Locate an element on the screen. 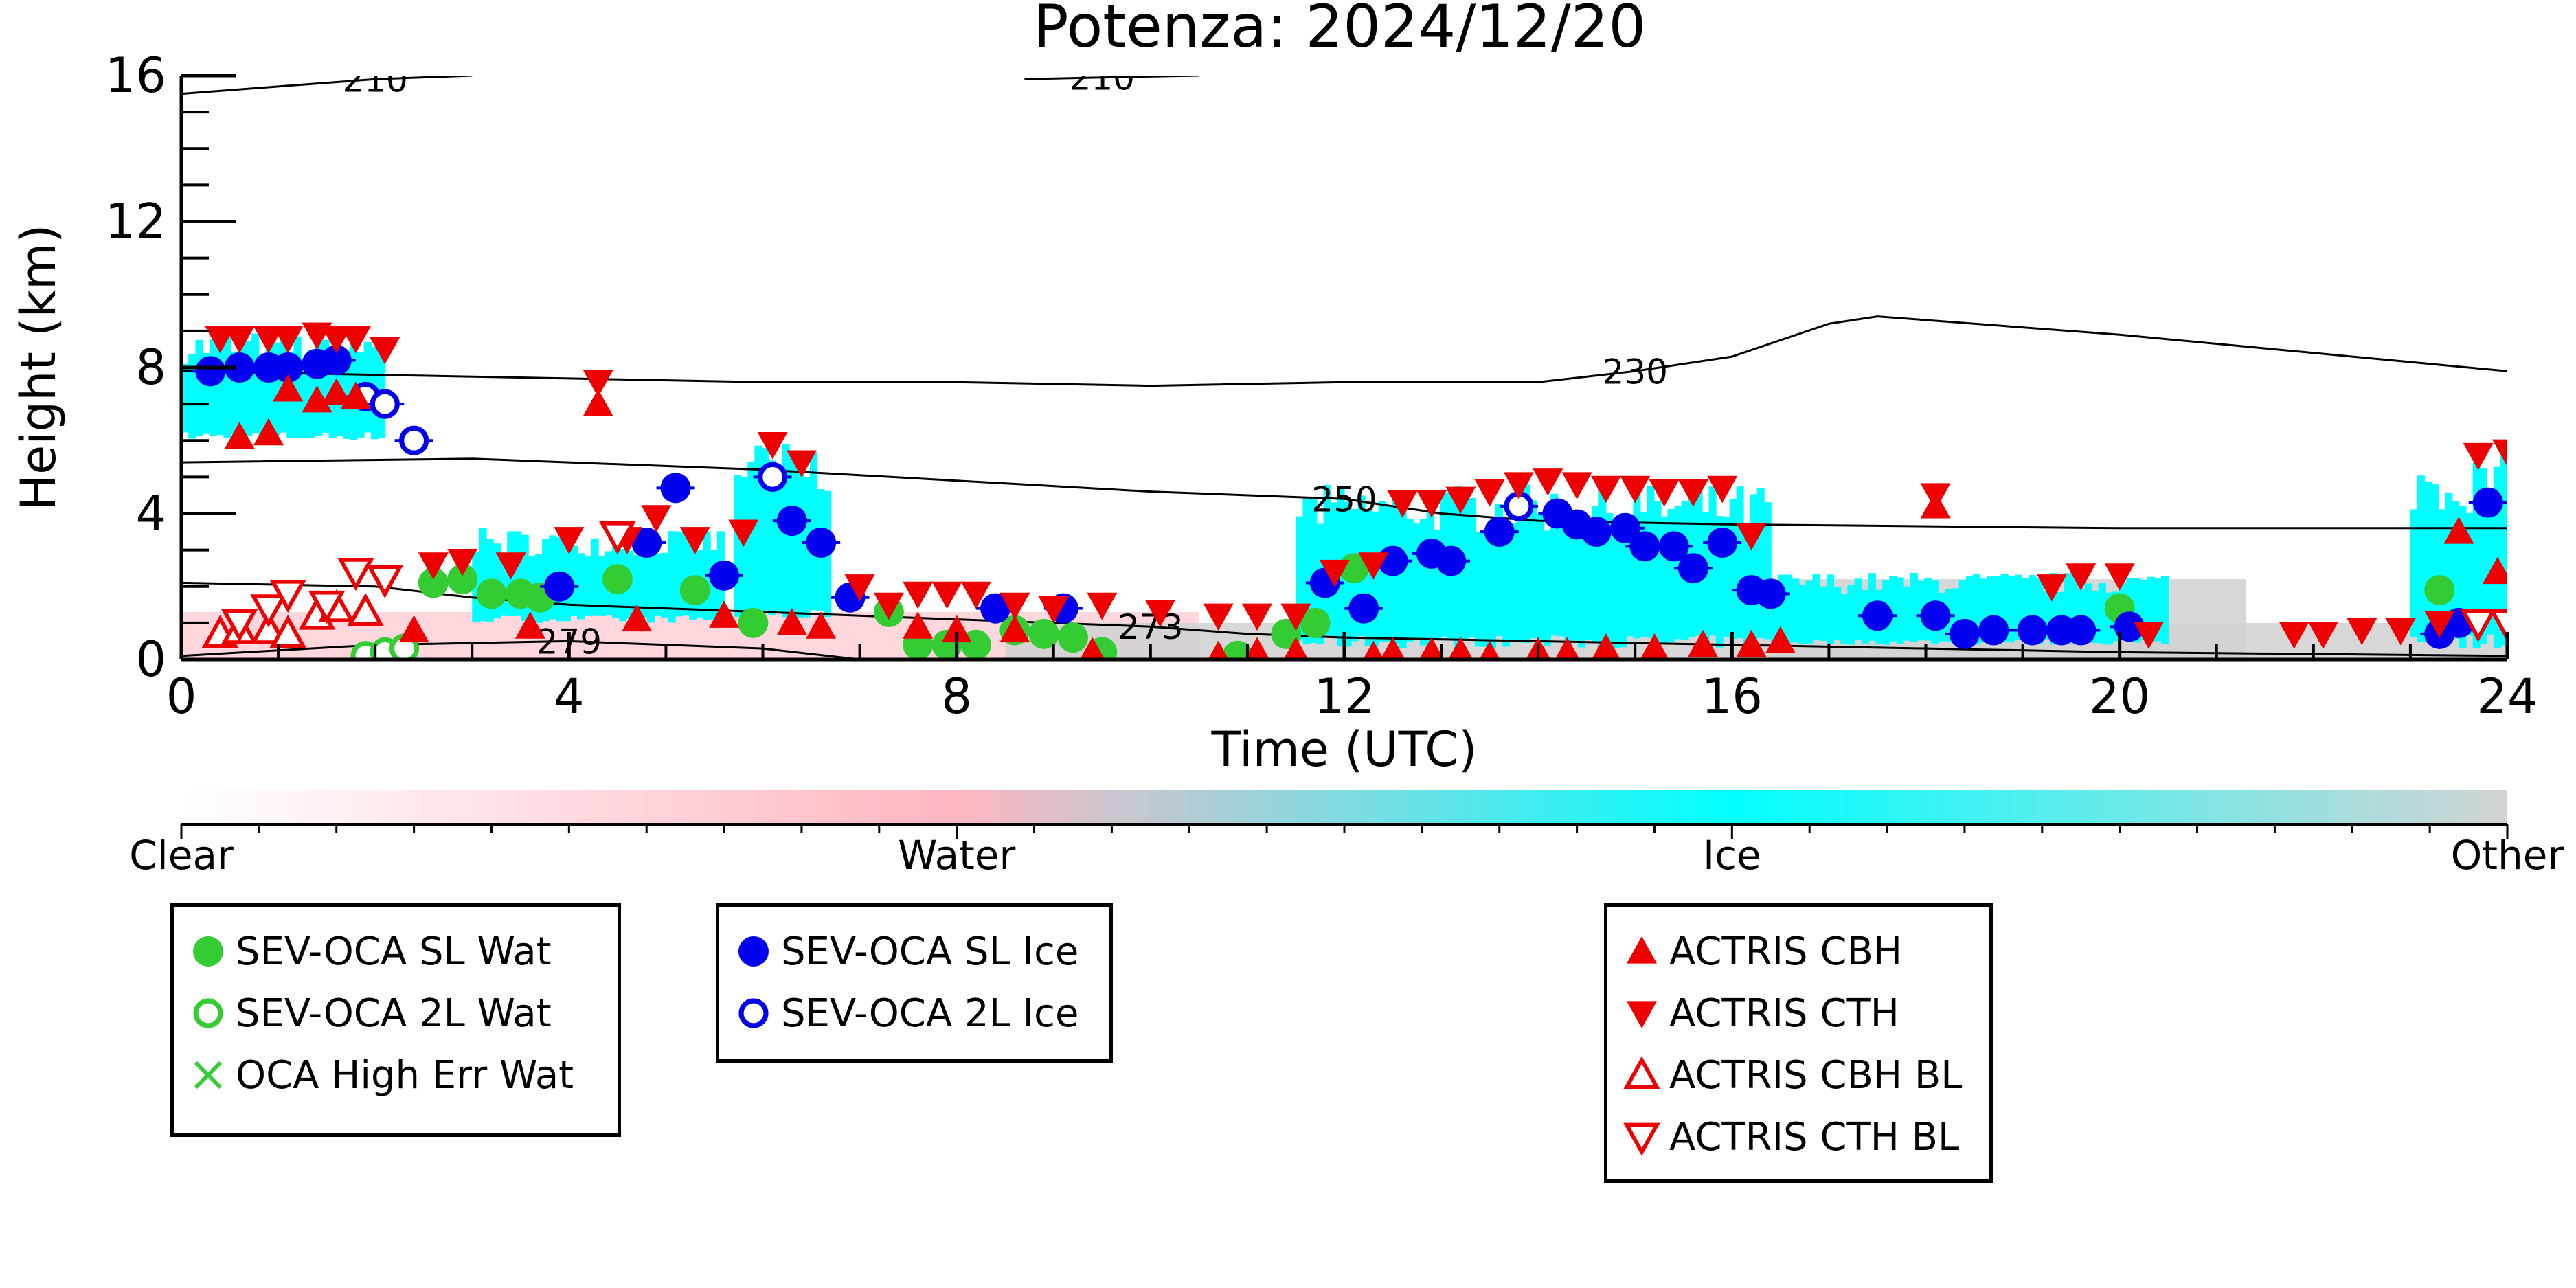 The width and height of the screenshot is (2576, 1288). legend-label: SEV-OCA 2L Wat is located at coordinates (394, 1013).